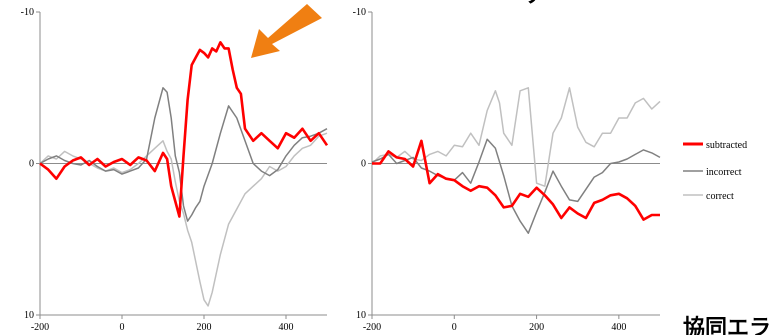  I want to click on series-line-correct, so click(516, 137).